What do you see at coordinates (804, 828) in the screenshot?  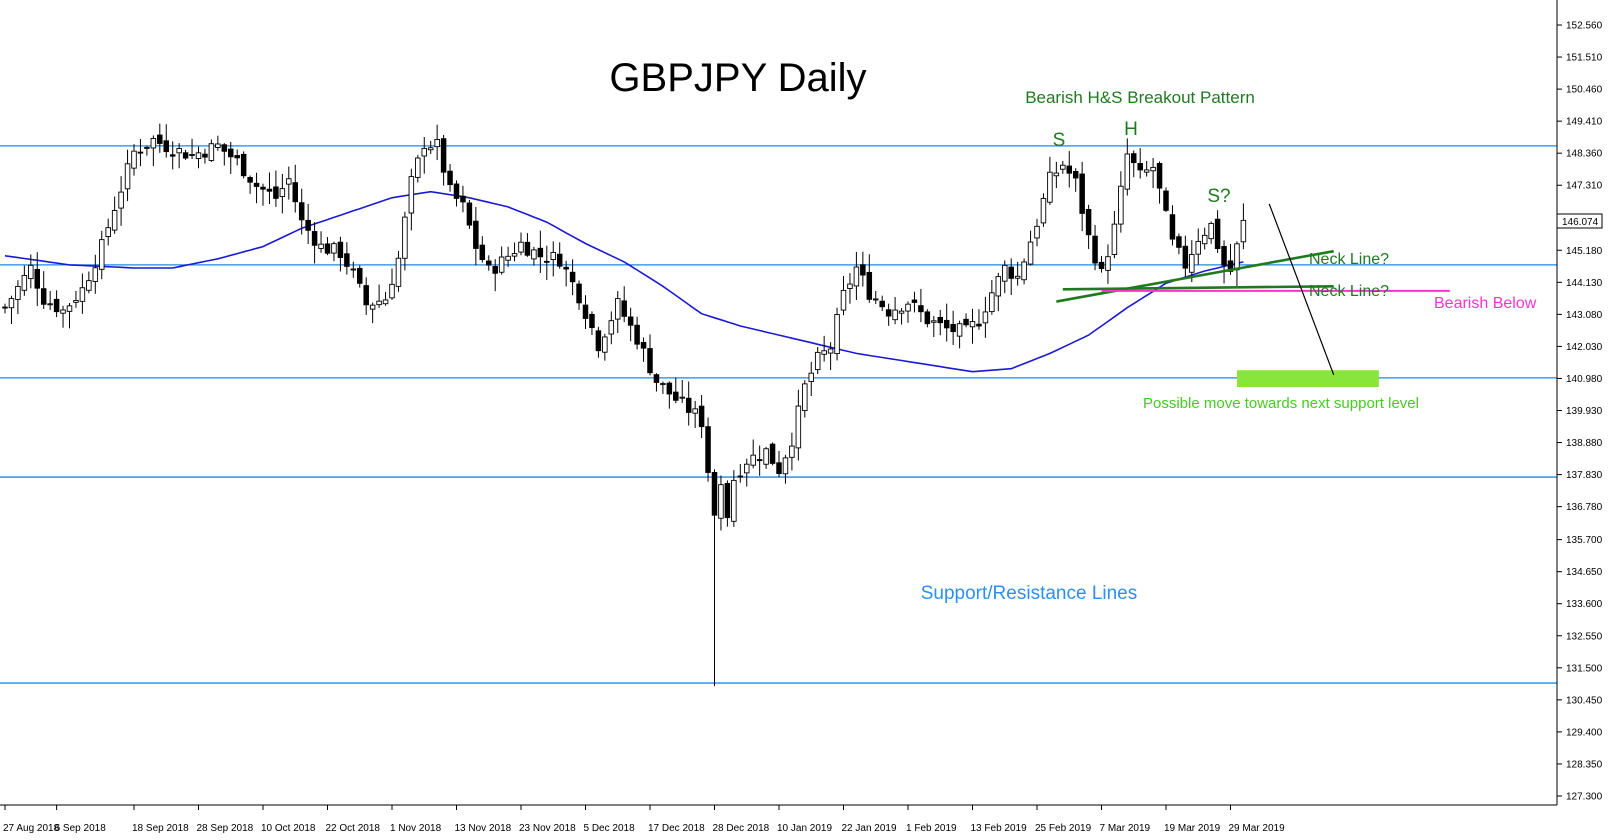 I see `date-tick-label: 10 Jan 2019` at bounding box center [804, 828].